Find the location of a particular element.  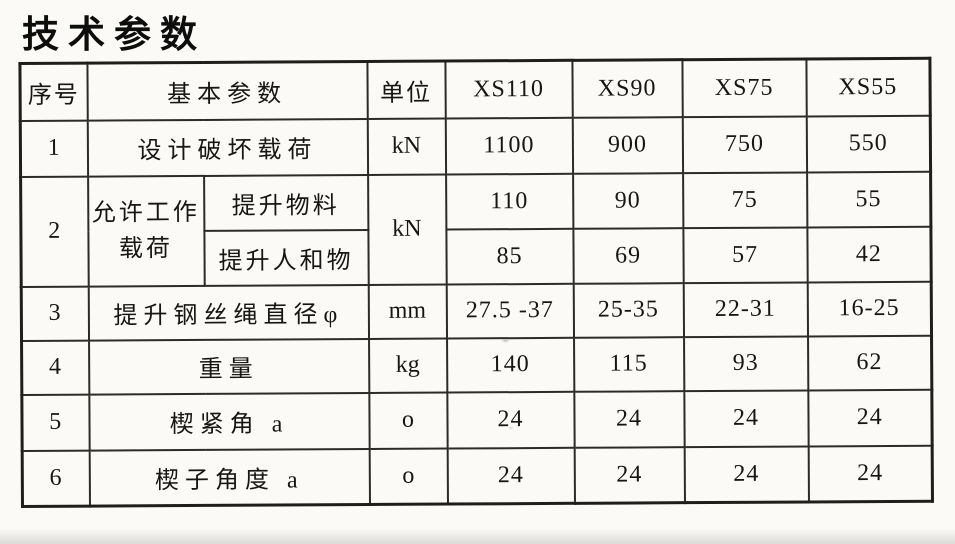

col-header-param: 基本参数 is located at coordinates (227, 91).